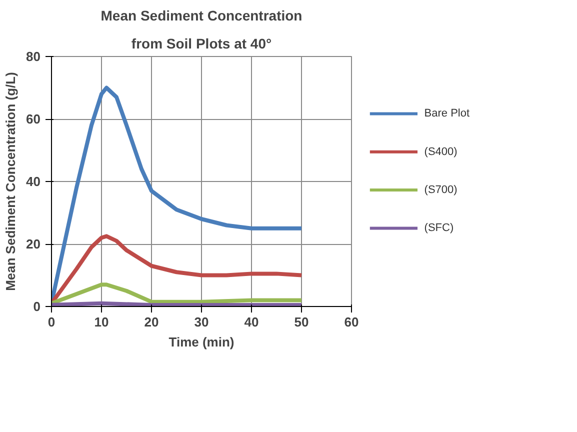 The width and height of the screenshot is (577, 432). What do you see at coordinates (201, 342) in the screenshot?
I see `x-axis-title: Time (min)` at bounding box center [201, 342].